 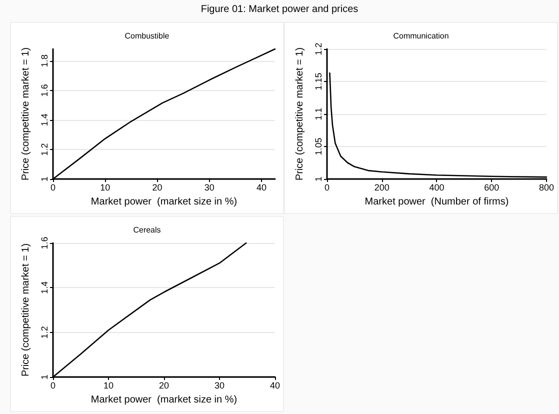 I want to click on y-tick-label: 1.05, so click(x=319, y=147).